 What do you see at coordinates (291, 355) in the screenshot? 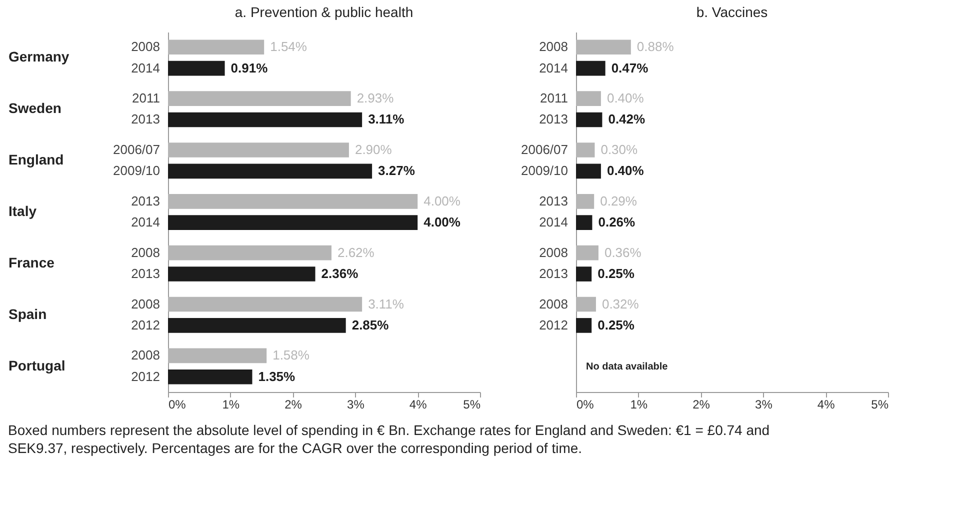
I see `data-label: 1.58%` at bounding box center [291, 355].